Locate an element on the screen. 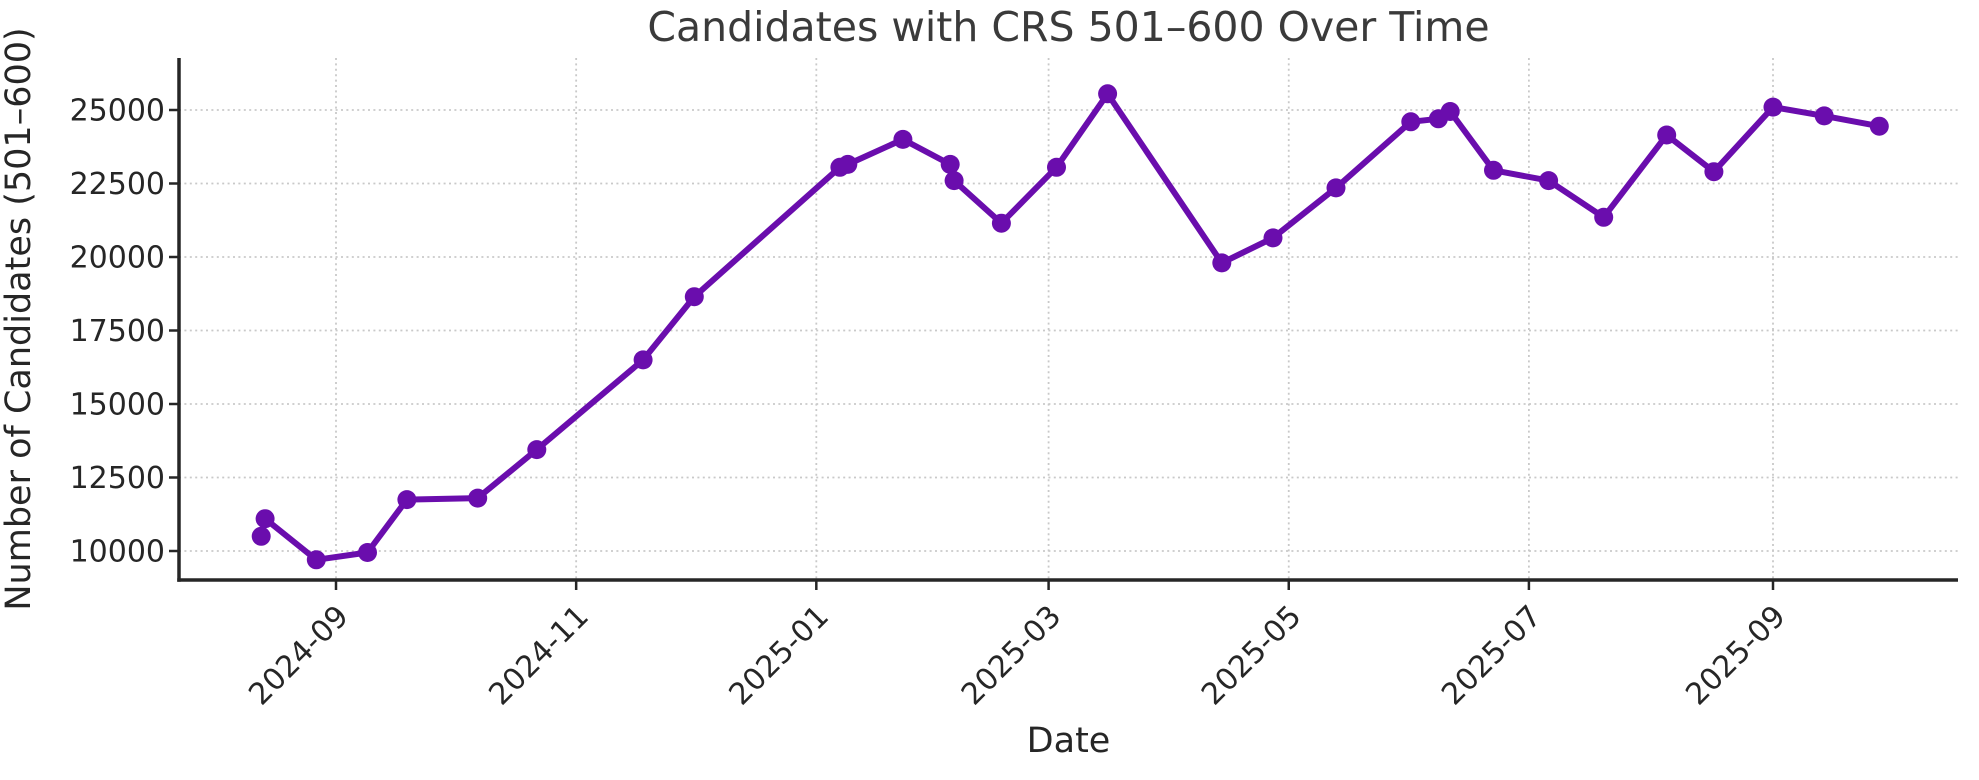  y-tick-label: 25000 is located at coordinates (117, 111).